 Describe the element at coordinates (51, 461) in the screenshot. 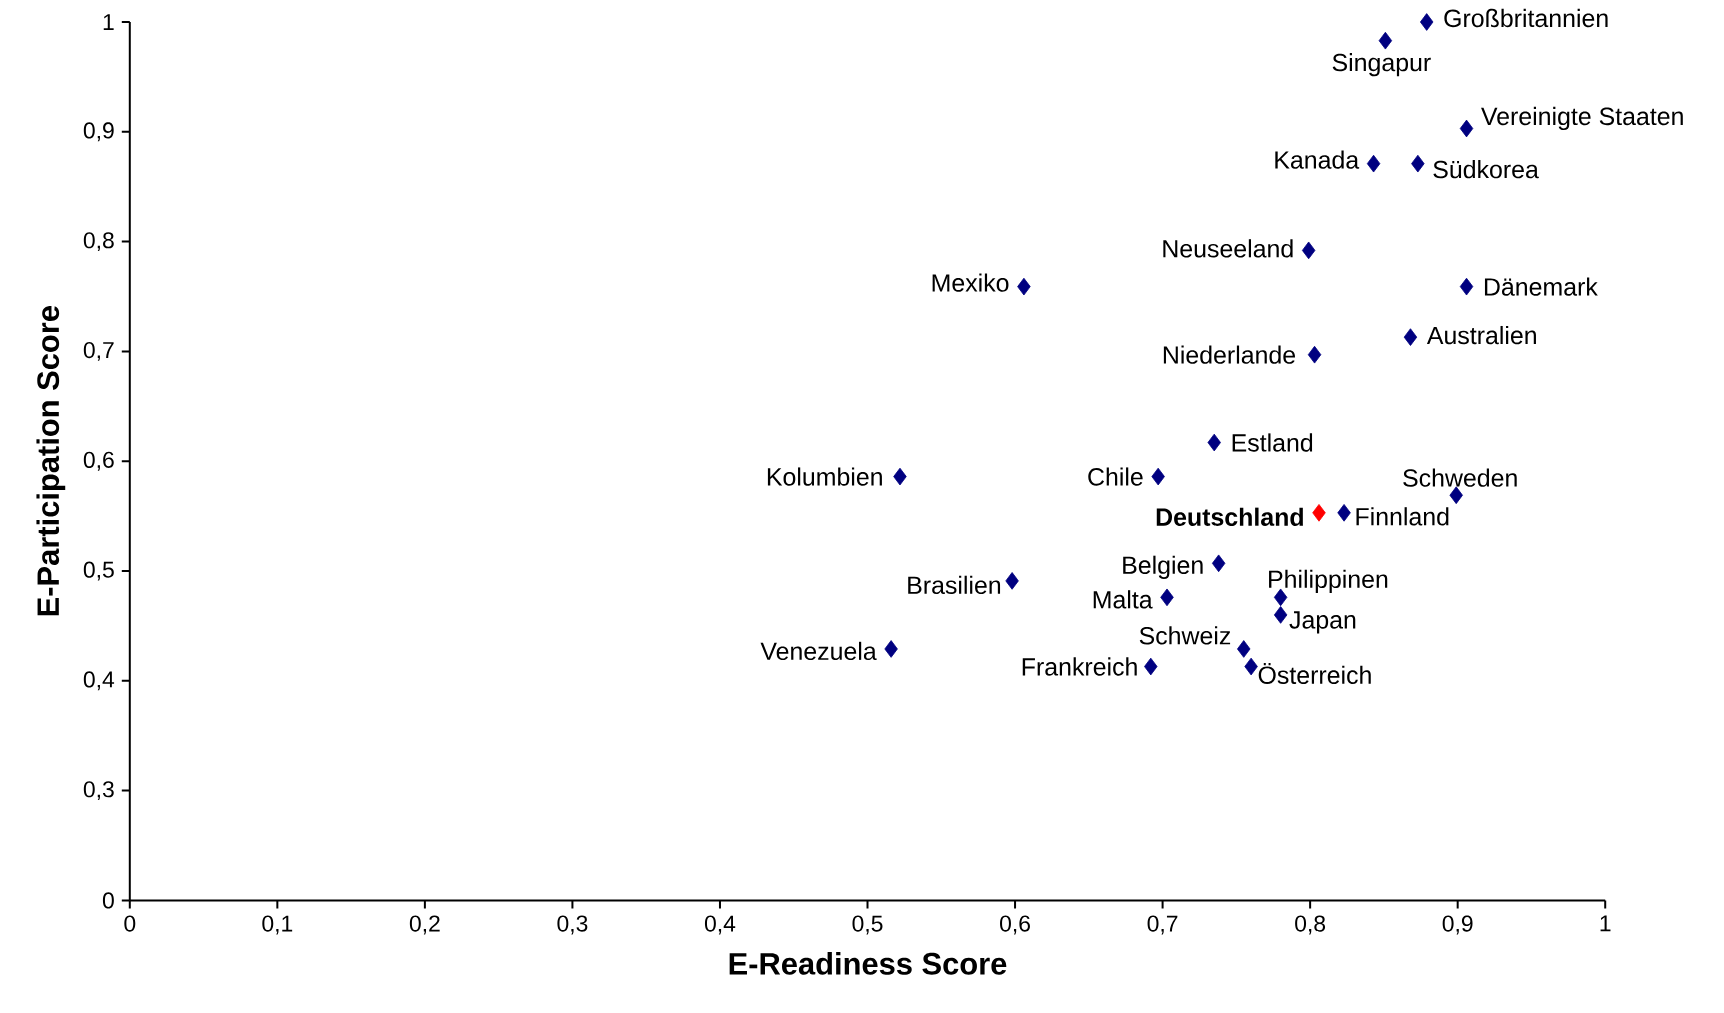

I see `y-axis-title: E-Participation Score` at that location.